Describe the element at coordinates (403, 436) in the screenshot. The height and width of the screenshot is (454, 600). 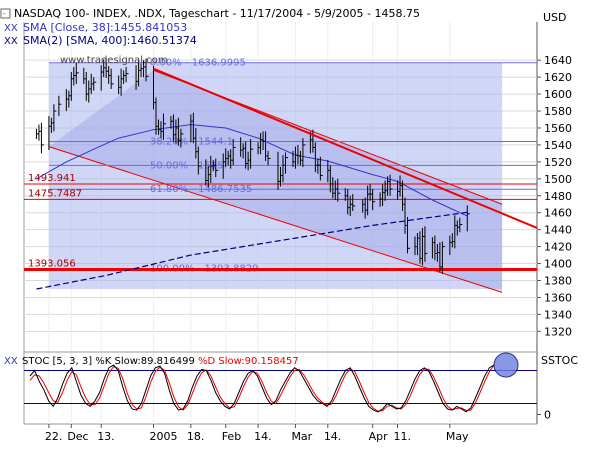
I see `x-tick-label: 11.` at that location.